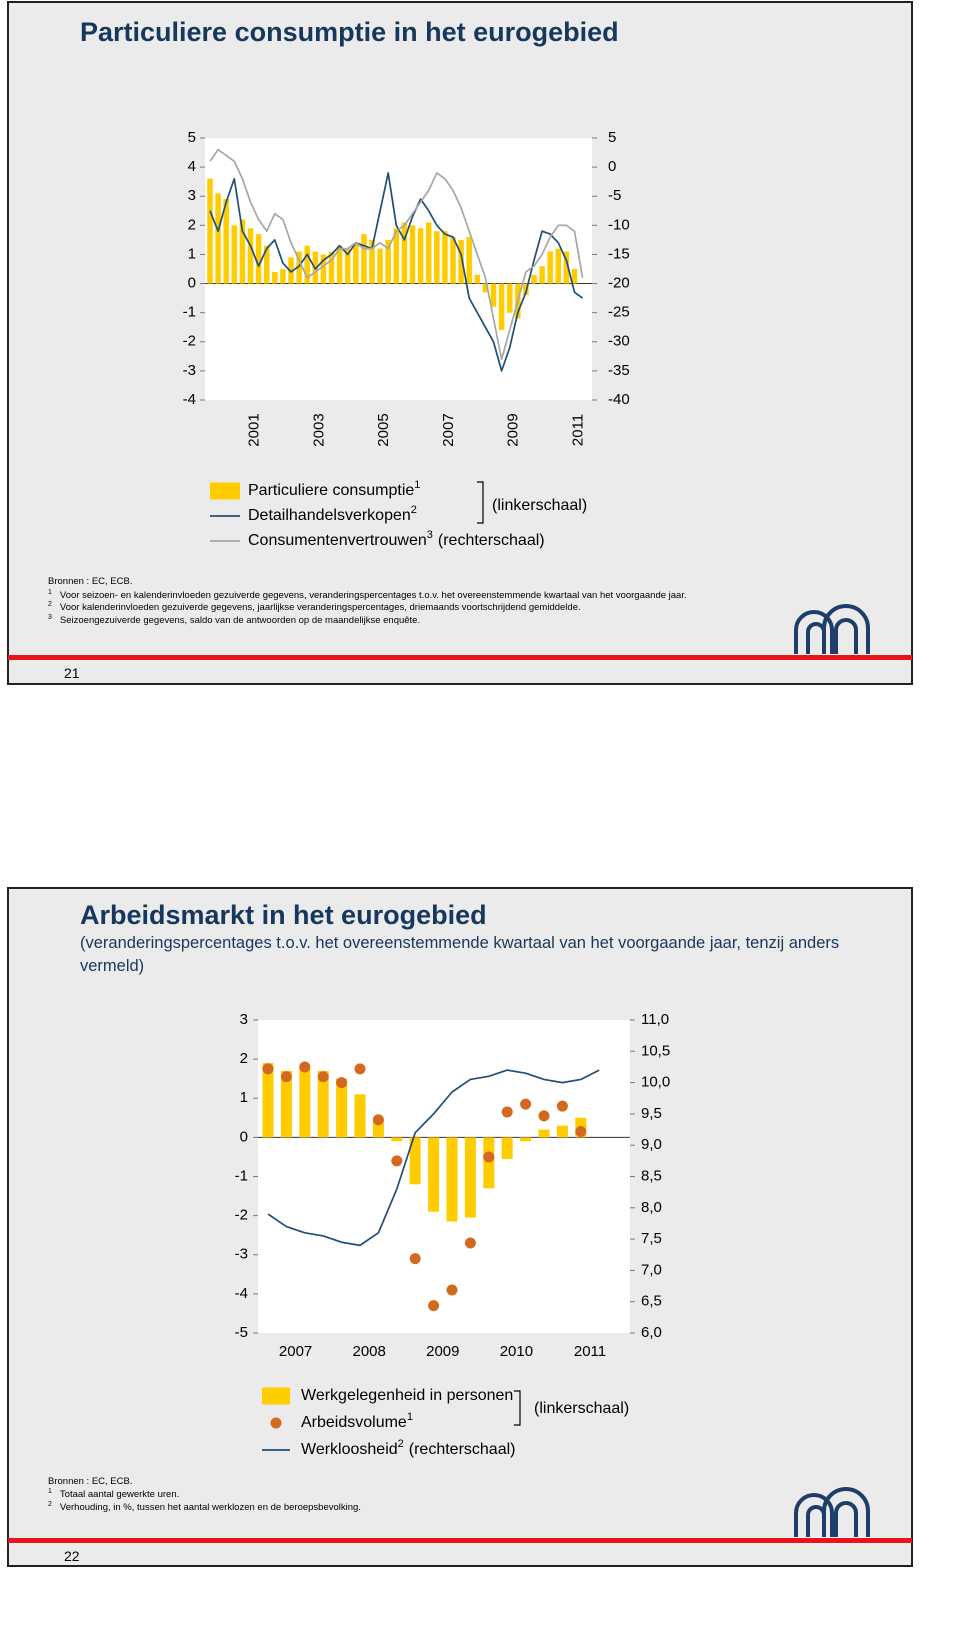 The width and height of the screenshot is (960, 1635). Describe the element at coordinates (408, 1448) in the screenshot. I see `legend-entry: Werkloosheid2 (rechterschaal)` at that location.